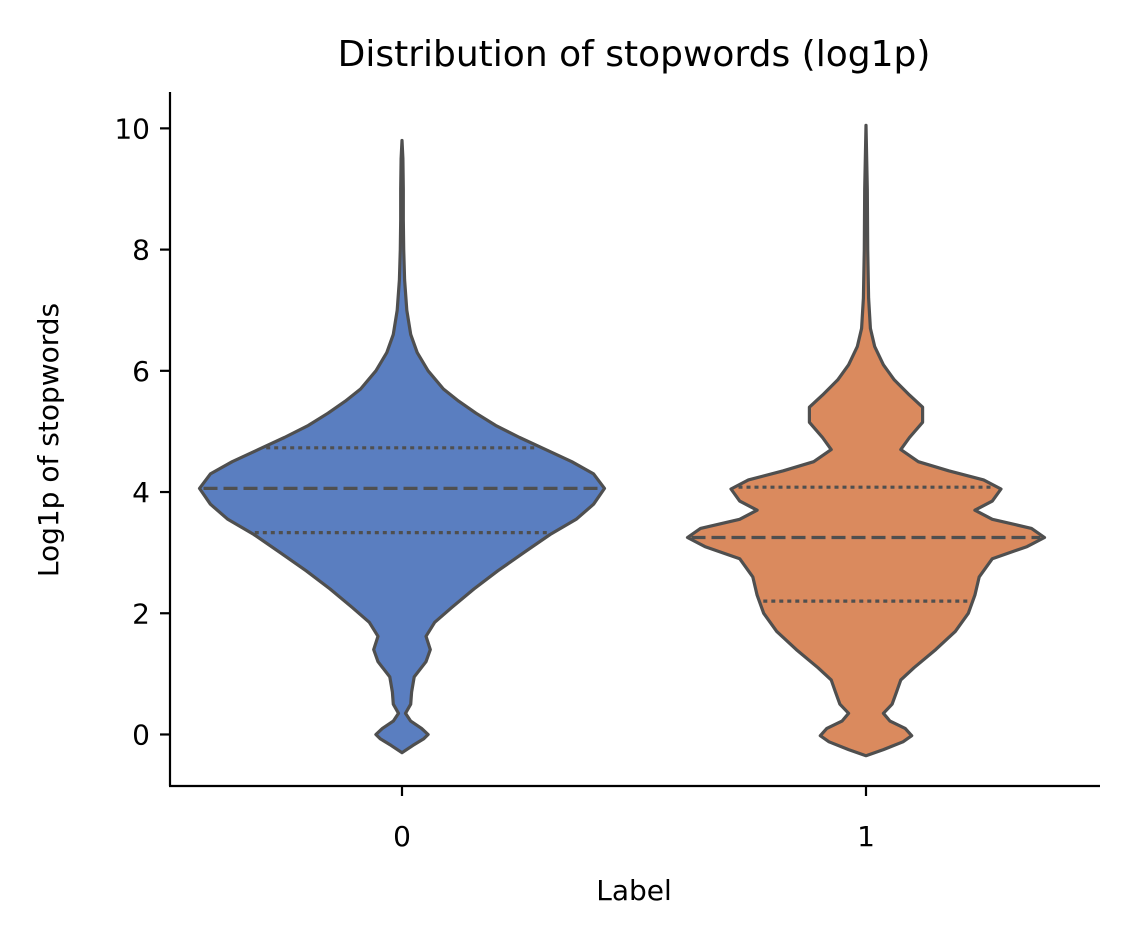 Image resolution: width=1128 pixels, height=941 pixels. What do you see at coordinates (141, 734) in the screenshot?
I see `y-tick-label: 0` at bounding box center [141, 734].